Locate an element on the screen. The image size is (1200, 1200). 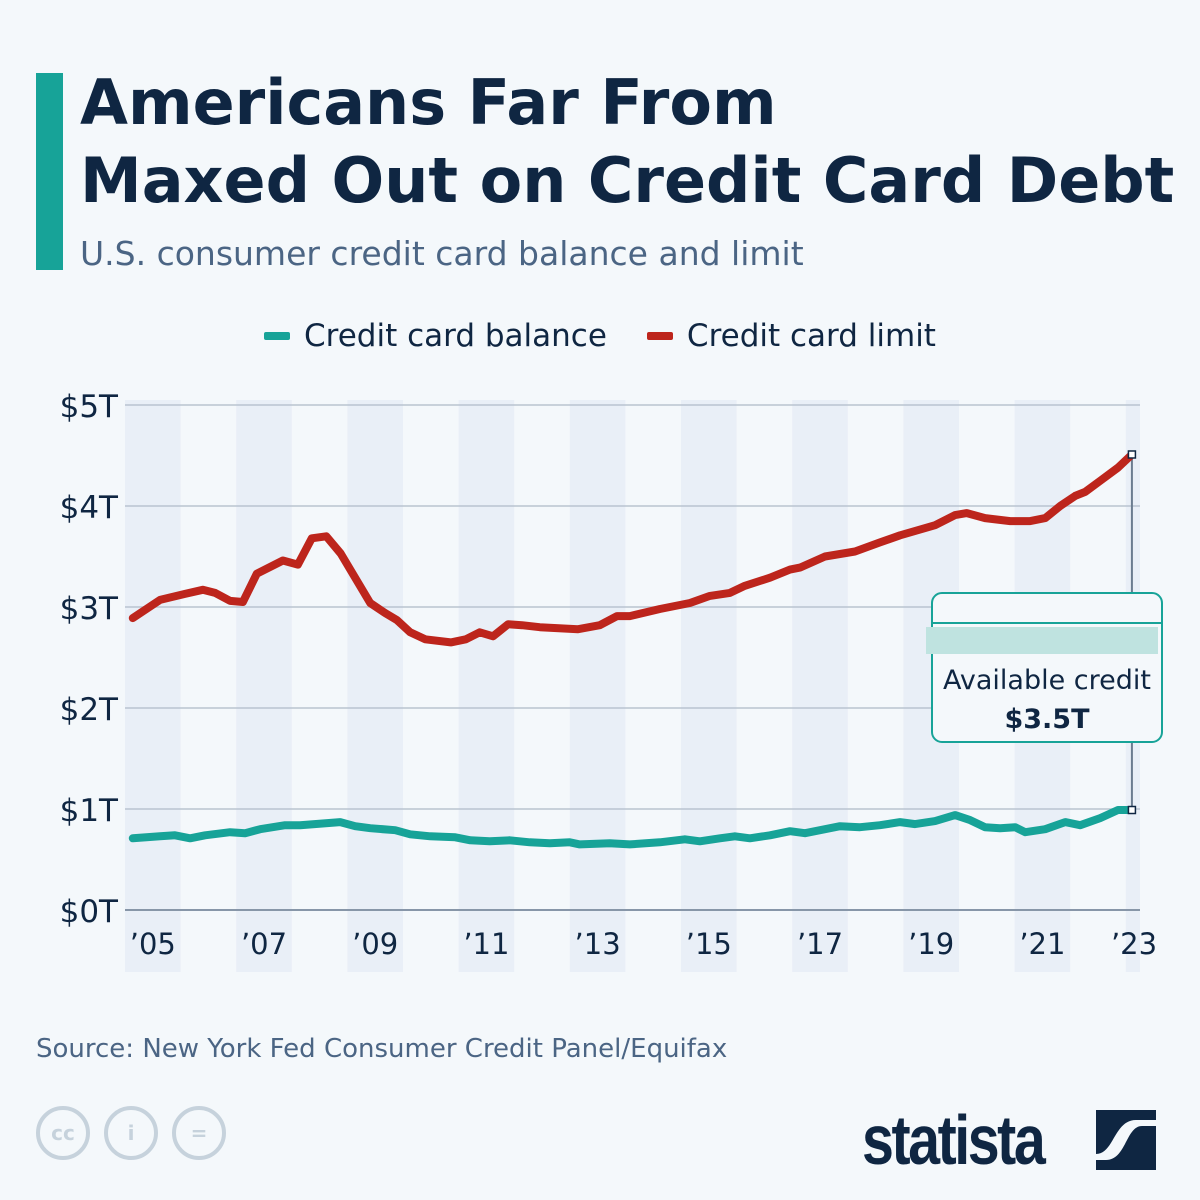
title-accent-bar is located at coordinates (49, 171).